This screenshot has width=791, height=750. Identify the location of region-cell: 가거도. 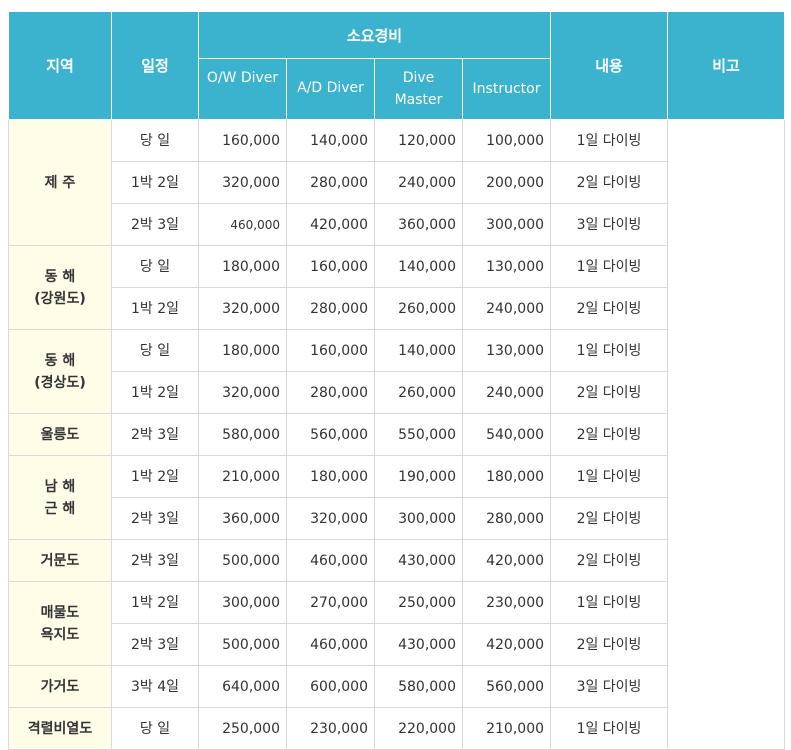
(60, 686).